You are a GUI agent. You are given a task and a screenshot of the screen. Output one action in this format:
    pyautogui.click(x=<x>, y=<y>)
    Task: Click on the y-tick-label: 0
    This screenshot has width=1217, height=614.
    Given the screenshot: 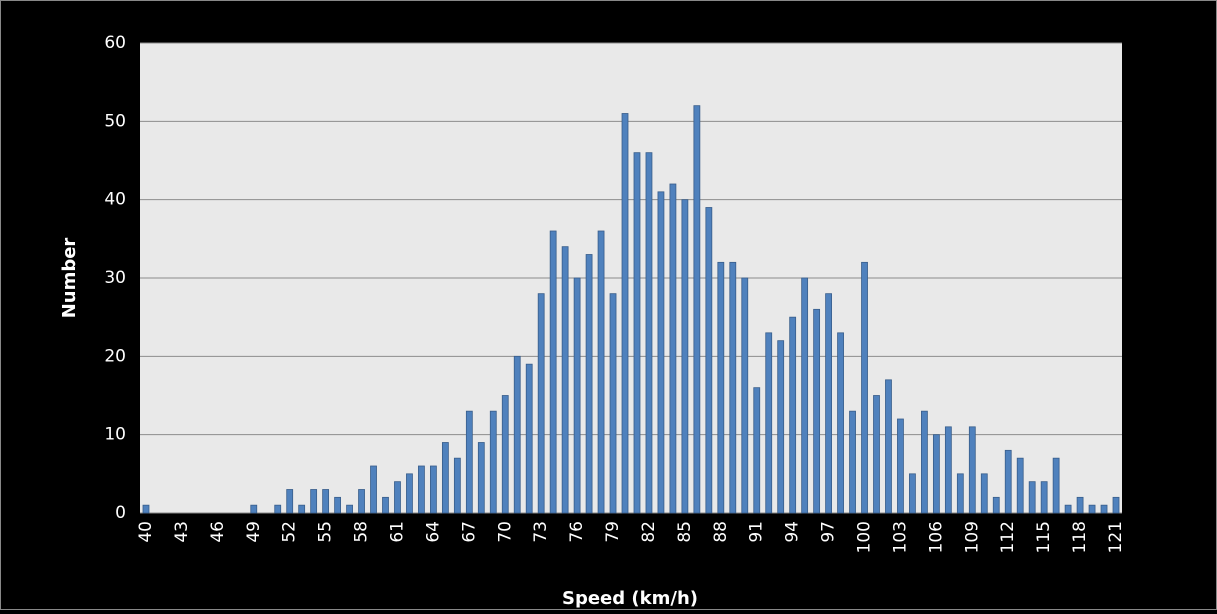 What is the action you would take?
    pyautogui.click(x=120, y=513)
    